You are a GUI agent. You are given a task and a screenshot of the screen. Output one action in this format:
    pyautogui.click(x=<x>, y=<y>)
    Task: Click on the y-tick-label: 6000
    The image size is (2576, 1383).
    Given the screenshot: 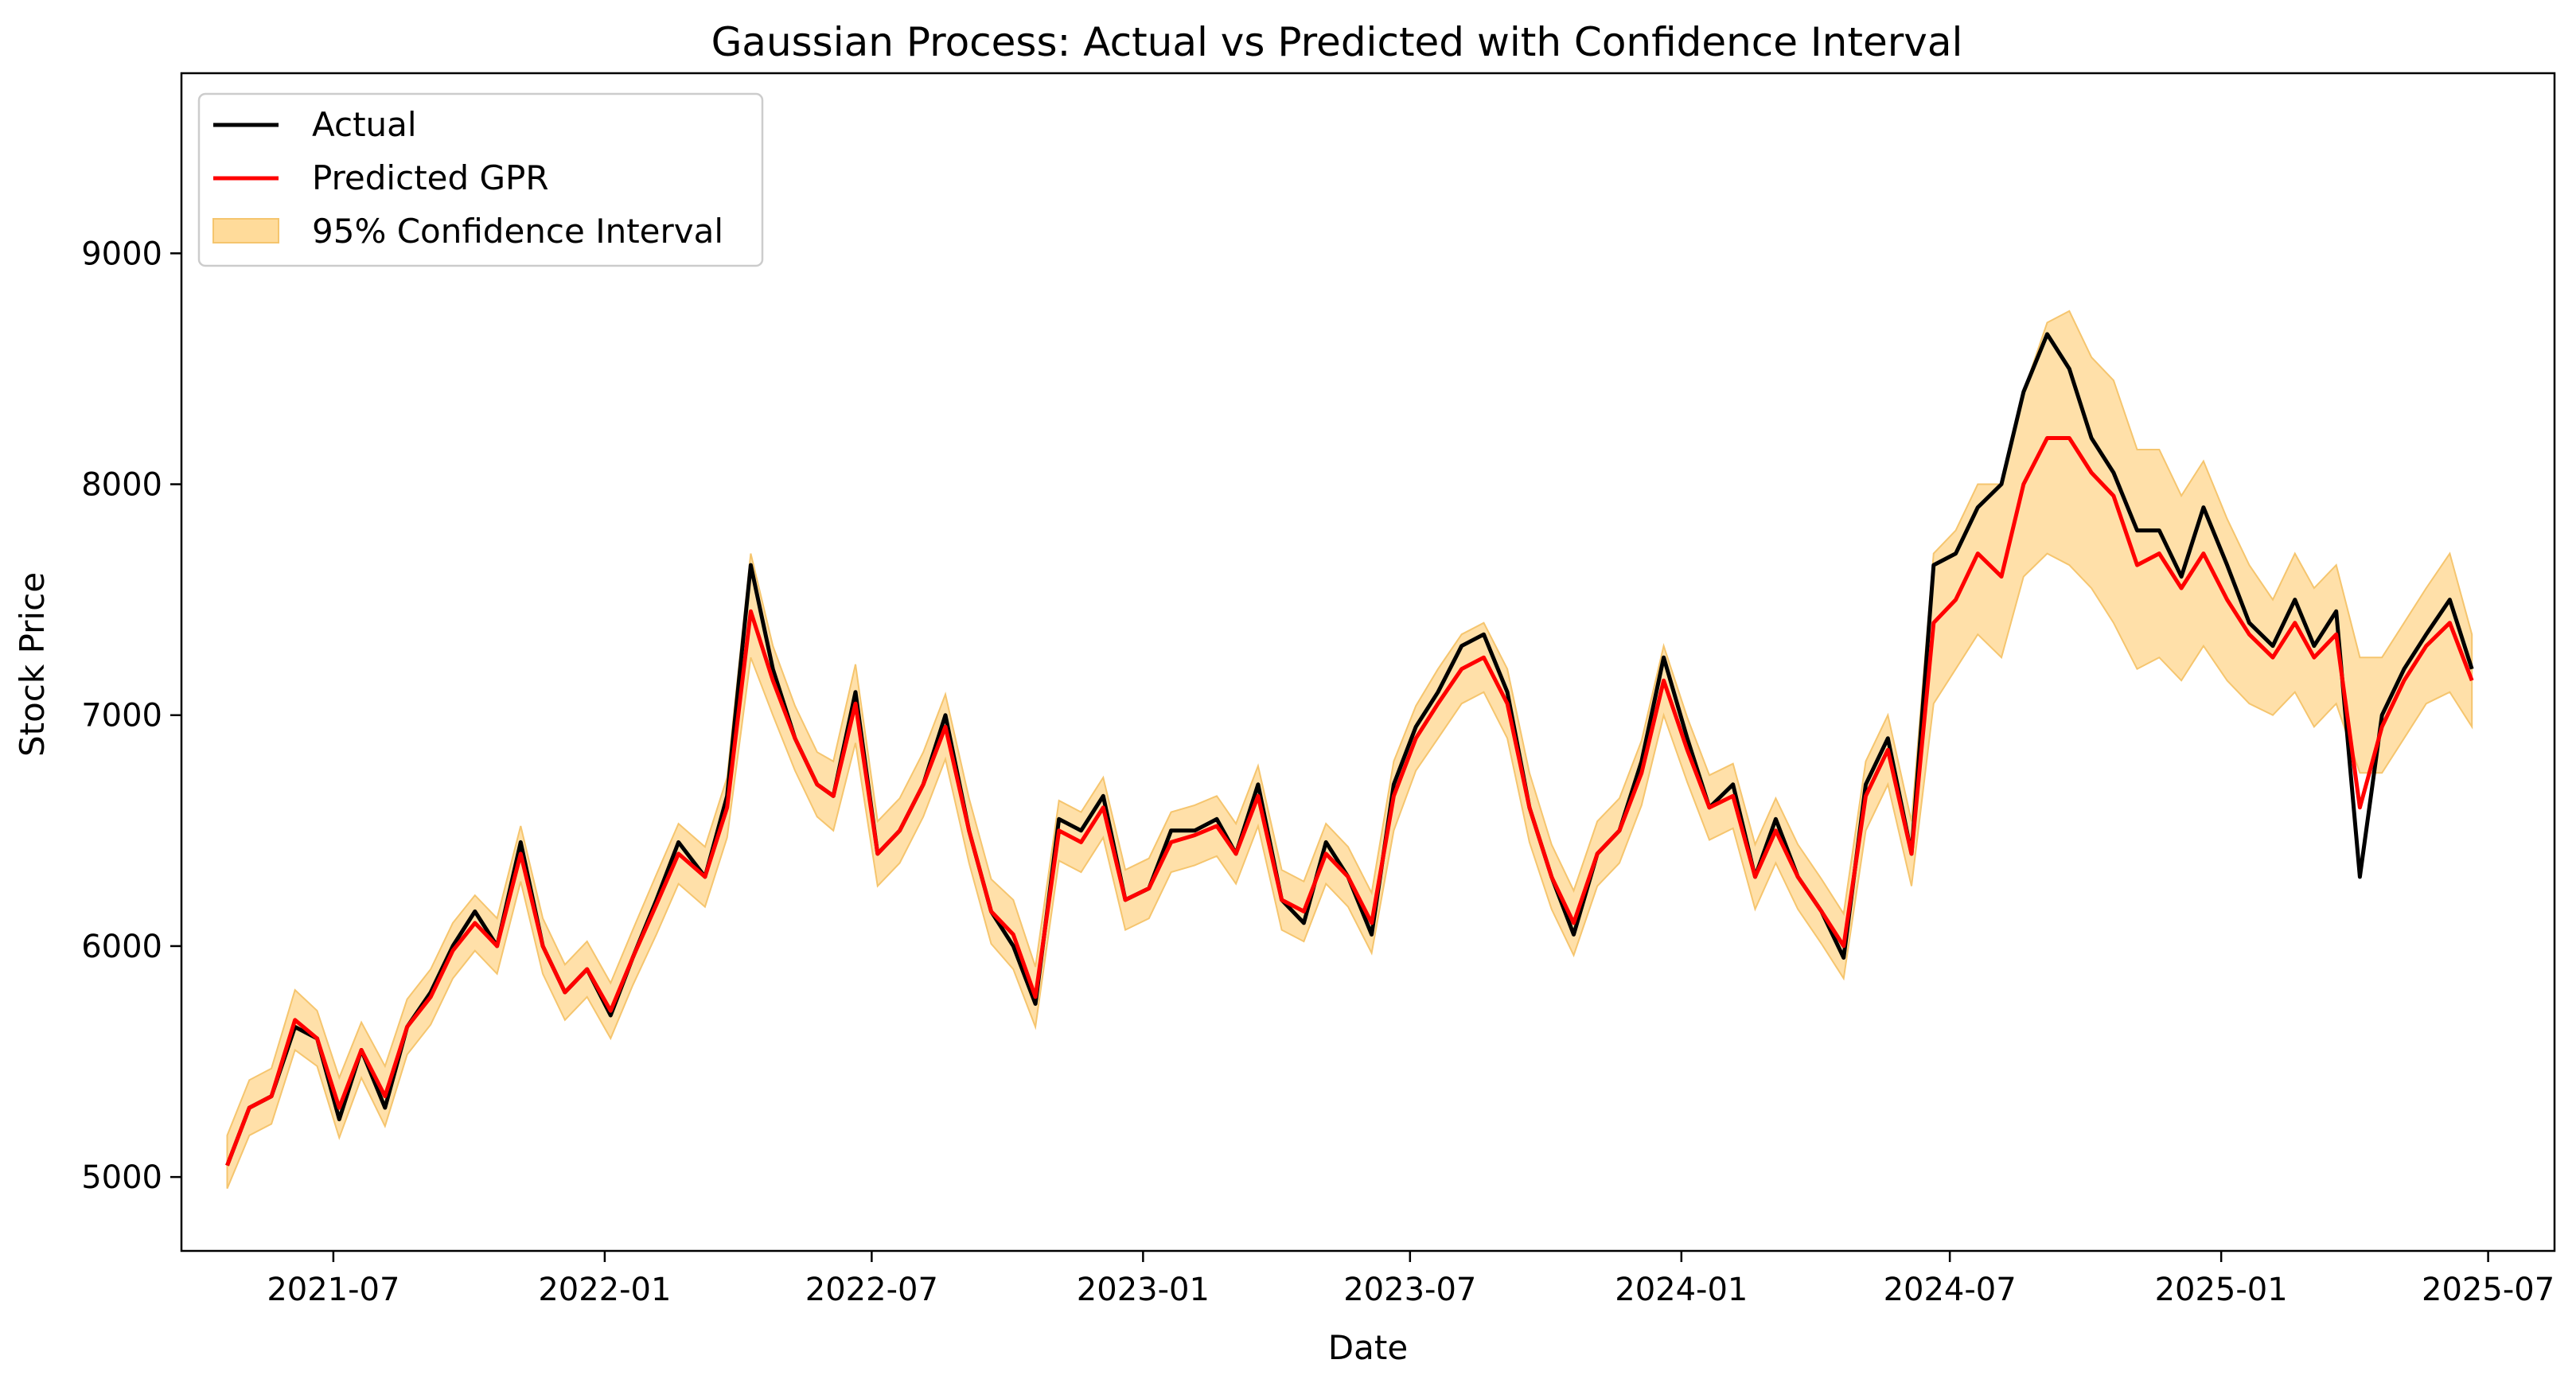 What is the action you would take?
    pyautogui.click(x=121, y=947)
    